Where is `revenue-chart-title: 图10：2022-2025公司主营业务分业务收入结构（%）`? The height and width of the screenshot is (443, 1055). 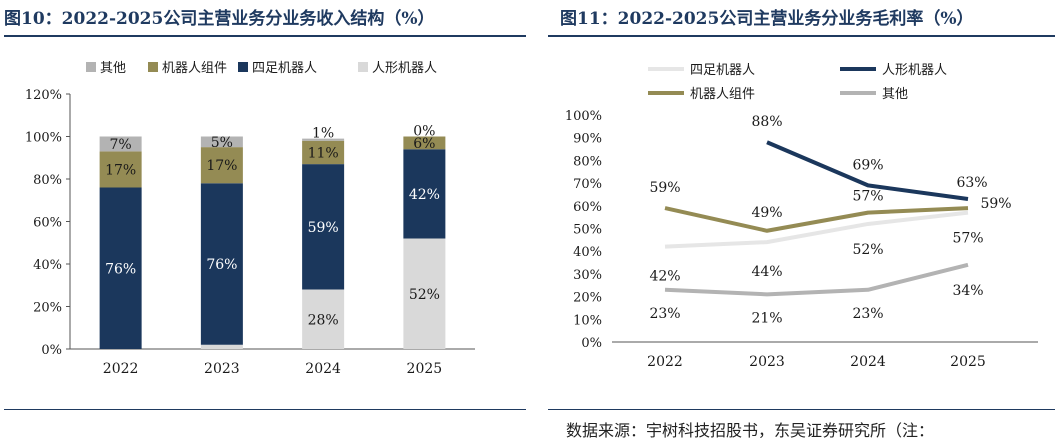 revenue-chart-title: 图10：2022-2025公司主营业务分业务收入结构（%） is located at coordinates (219, 19).